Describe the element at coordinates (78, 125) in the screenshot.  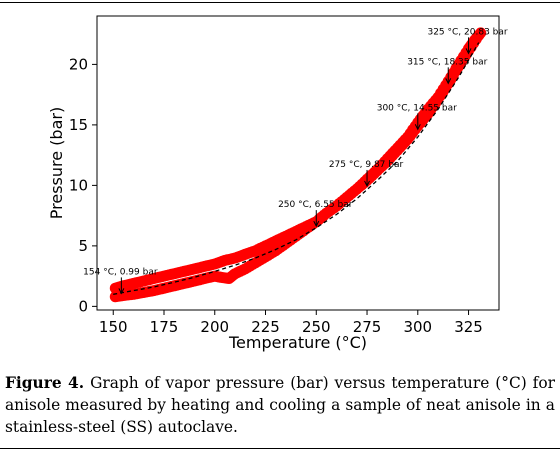
I see `y-tick-label: 15` at that location.